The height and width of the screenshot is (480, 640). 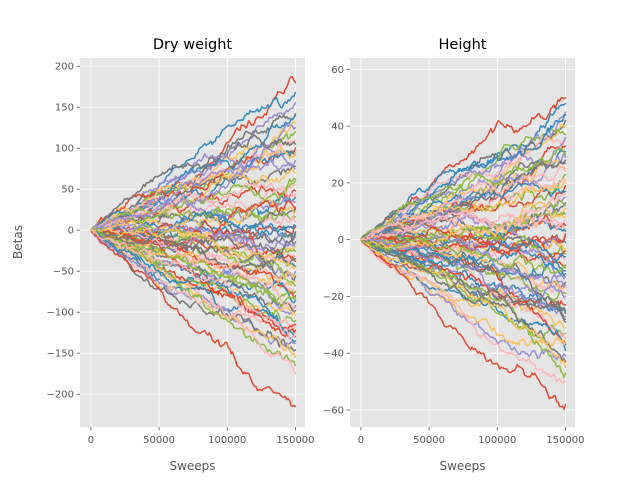 What do you see at coordinates (227, 440) in the screenshot?
I see `dry-weight-x-tick-label: 100000` at bounding box center [227, 440].